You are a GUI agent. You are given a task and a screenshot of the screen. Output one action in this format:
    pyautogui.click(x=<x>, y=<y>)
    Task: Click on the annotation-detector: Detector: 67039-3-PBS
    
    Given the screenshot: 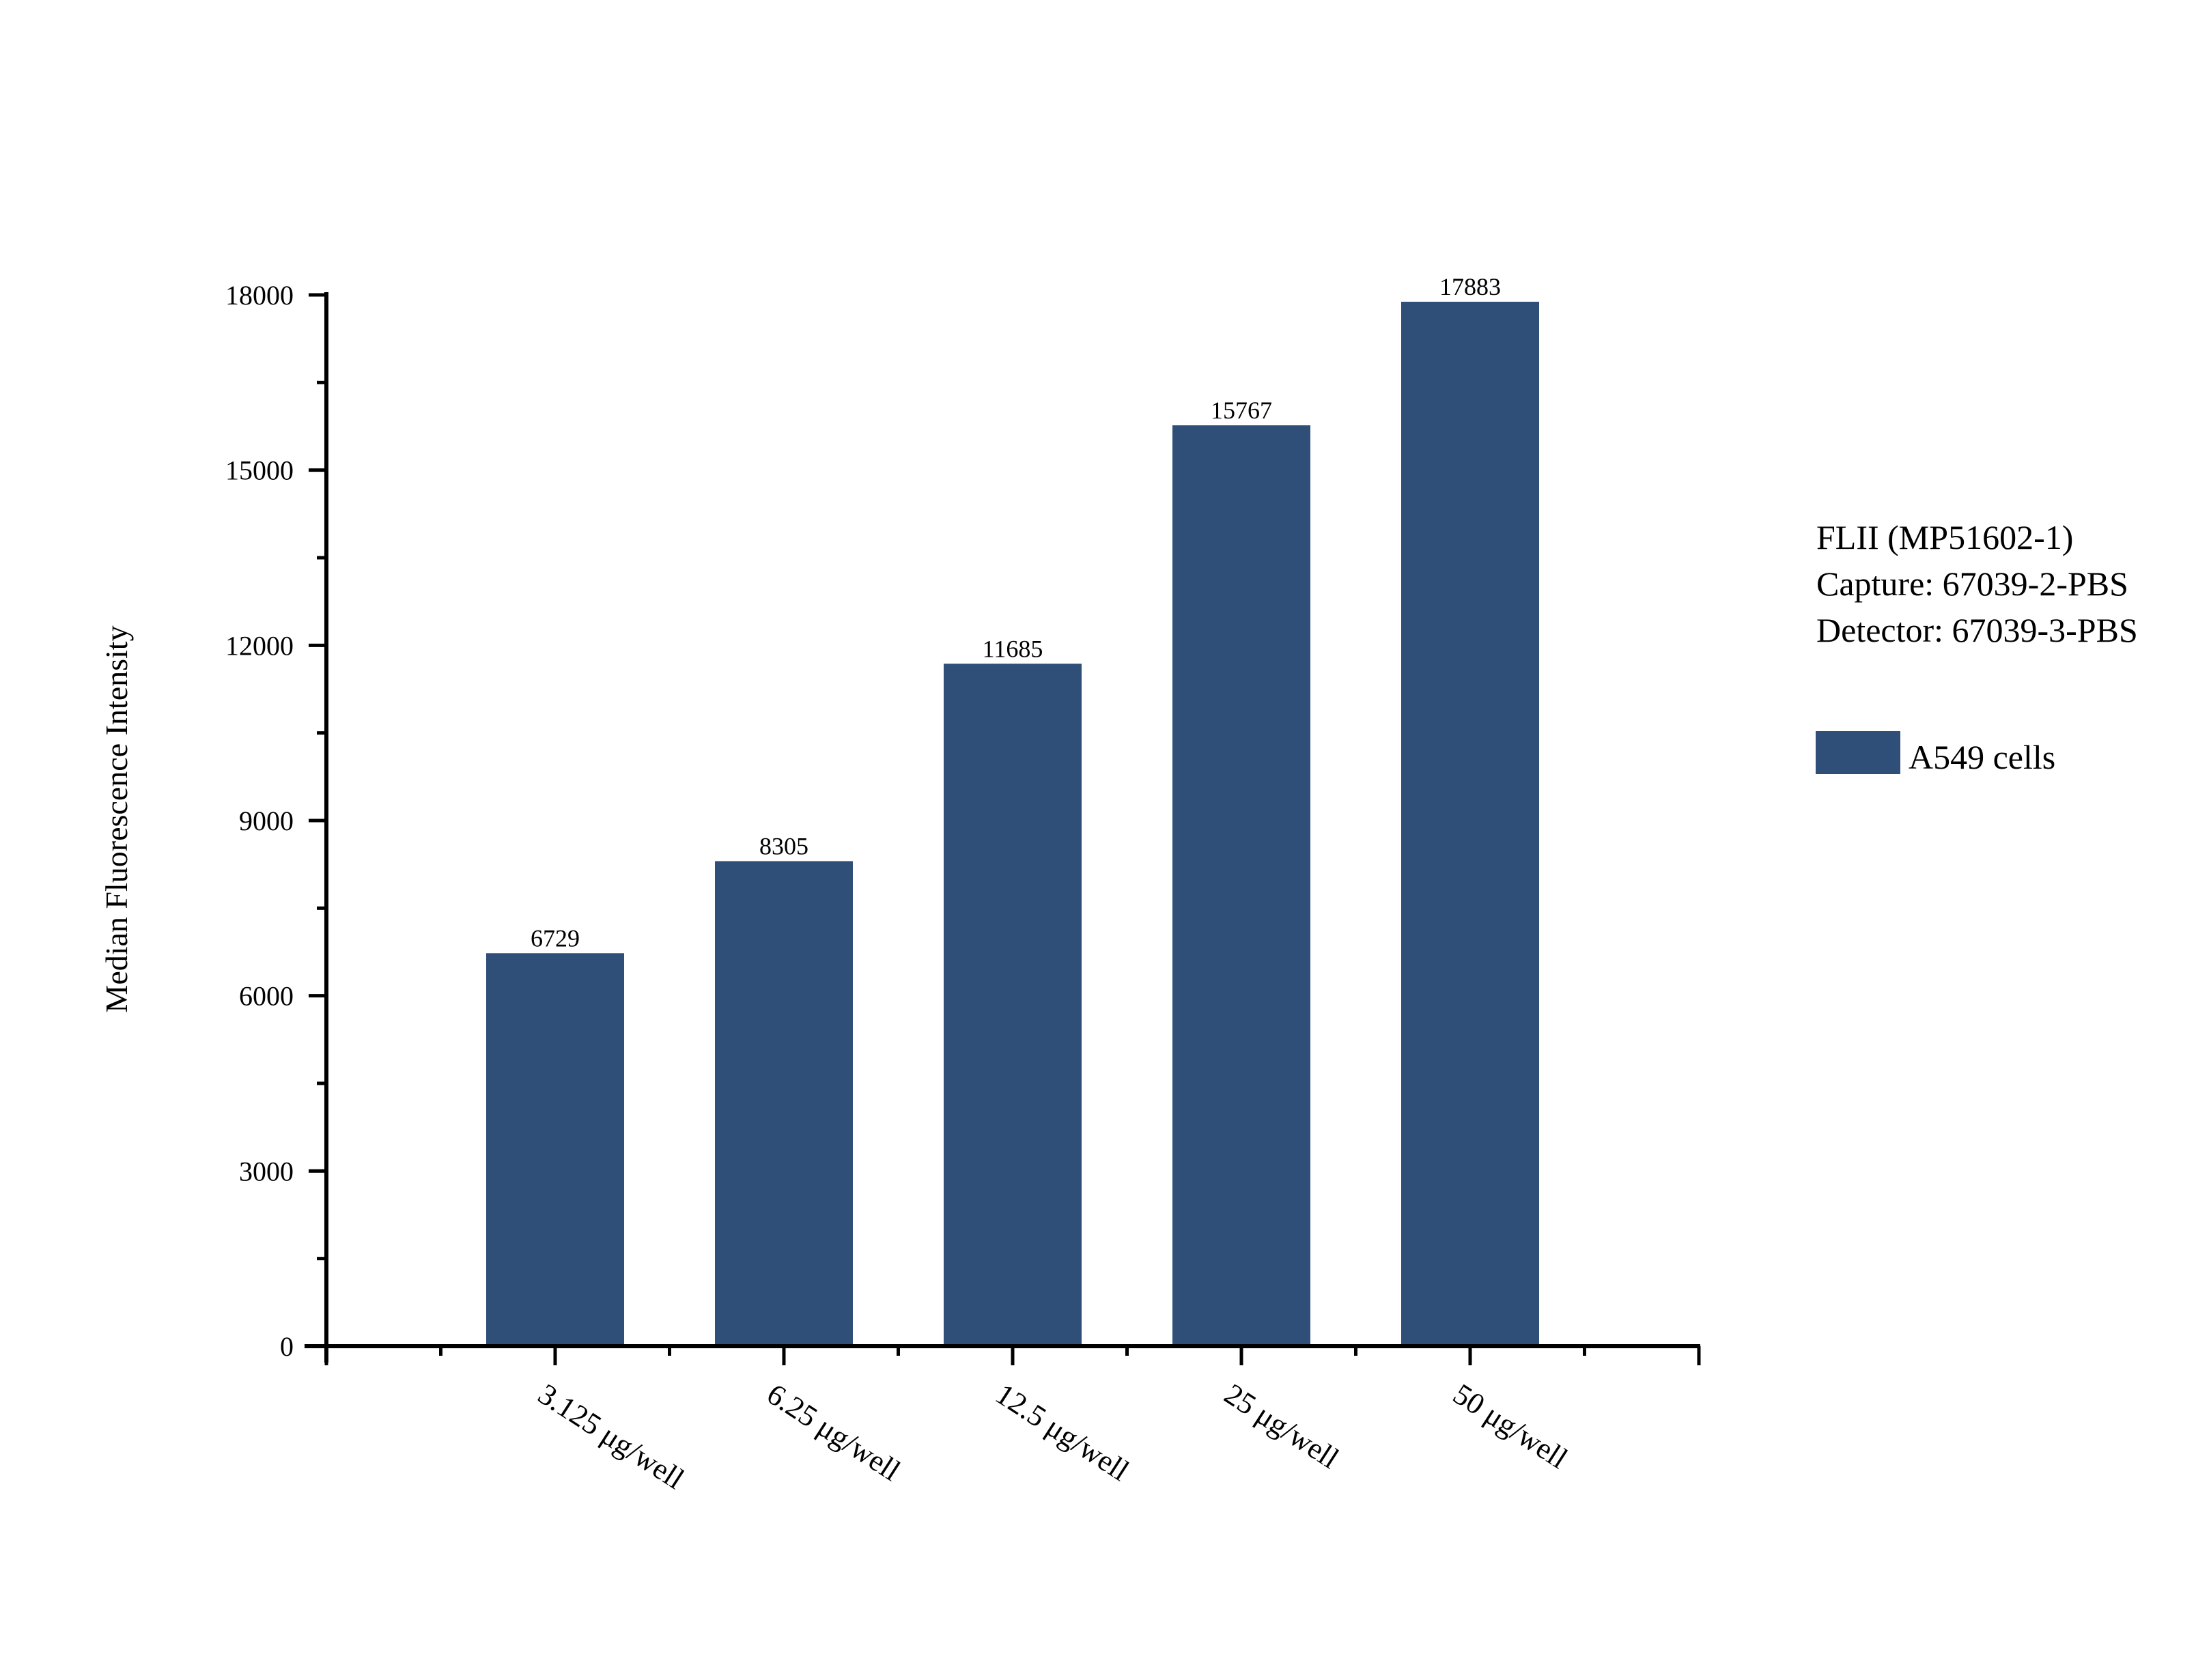 What is the action you would take?
    pyautogui.click(x=1977, y=630)
    